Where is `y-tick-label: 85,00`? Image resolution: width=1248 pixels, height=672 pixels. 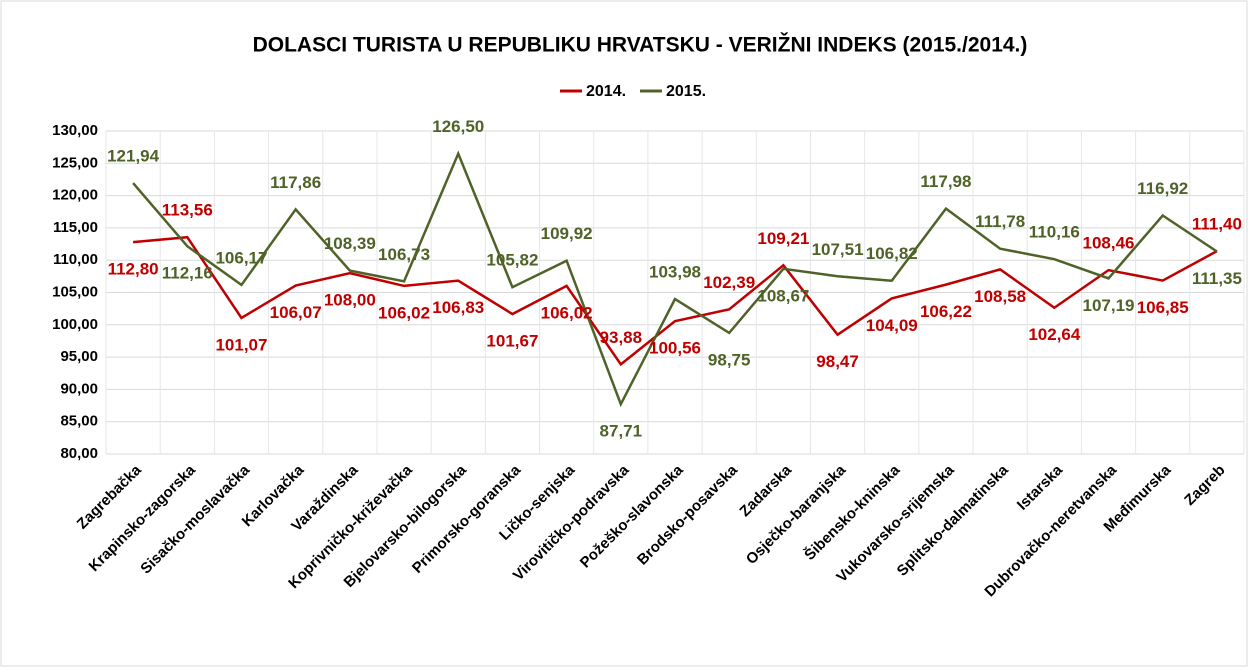 y-tick-label: 85,00 is located at coordinates (79, 421).